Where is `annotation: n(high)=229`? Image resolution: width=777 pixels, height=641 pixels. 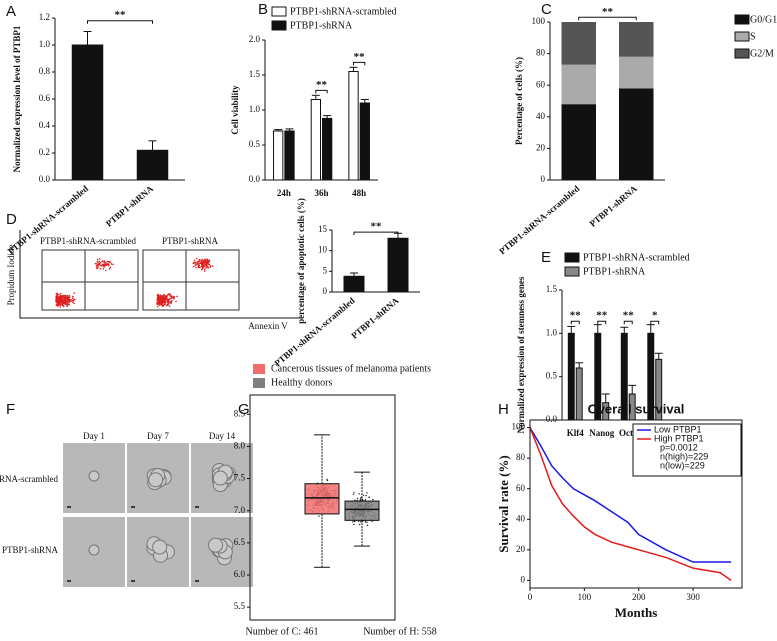 annotation: n(high)=229 is located at coordinates (684, 456).